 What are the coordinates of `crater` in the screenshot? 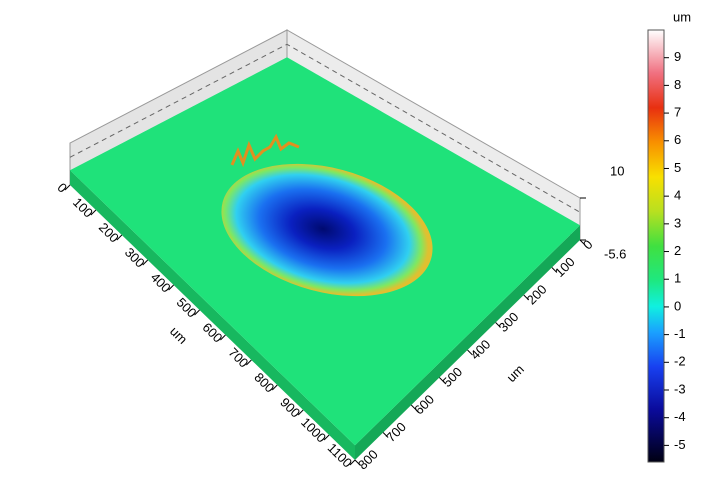 It's located at (327, 230).